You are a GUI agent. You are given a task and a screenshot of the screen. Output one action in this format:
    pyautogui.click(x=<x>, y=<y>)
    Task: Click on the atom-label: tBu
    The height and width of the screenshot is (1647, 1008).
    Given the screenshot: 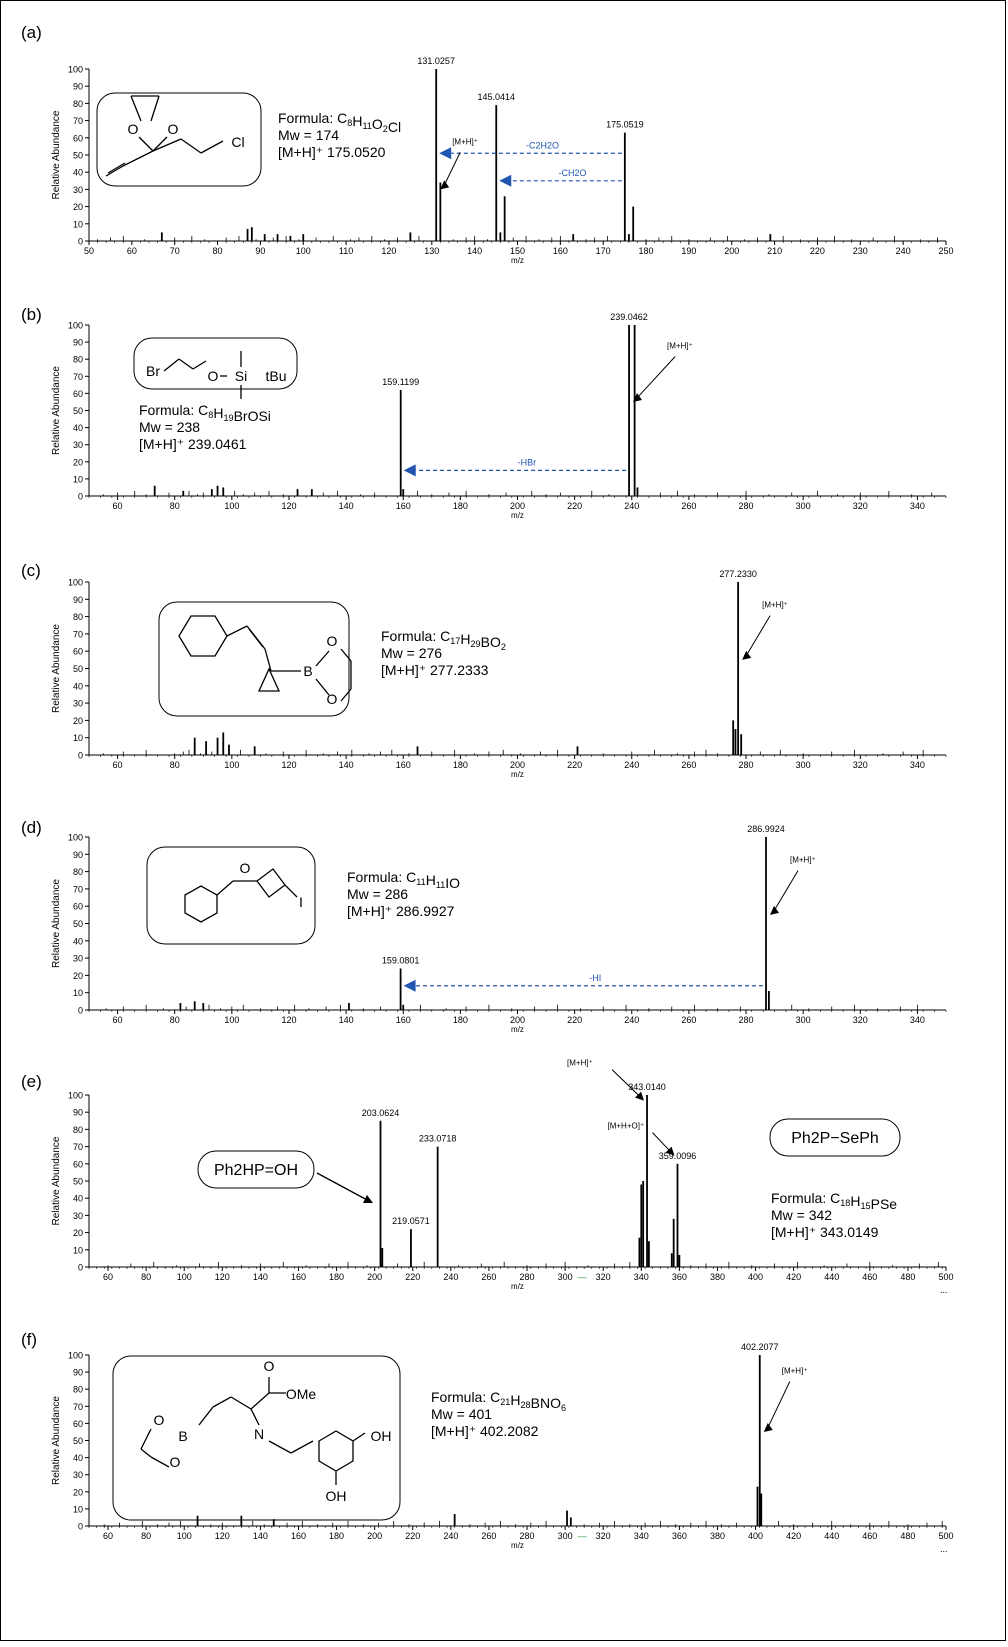 What is the action you would take?
    pyautogui.click(x=275, y=376)
    